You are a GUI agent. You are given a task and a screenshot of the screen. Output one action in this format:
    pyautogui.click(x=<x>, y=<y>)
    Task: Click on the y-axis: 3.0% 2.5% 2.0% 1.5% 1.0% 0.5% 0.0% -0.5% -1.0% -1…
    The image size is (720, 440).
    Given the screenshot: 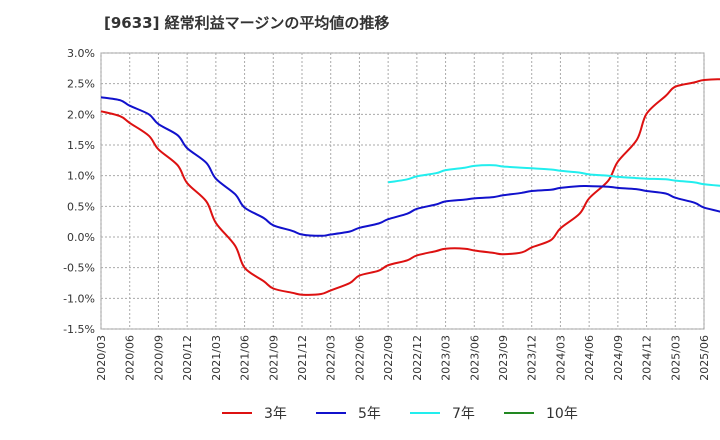 What is the action you would take?
    pyautogui.click(x=79, y=191)
    